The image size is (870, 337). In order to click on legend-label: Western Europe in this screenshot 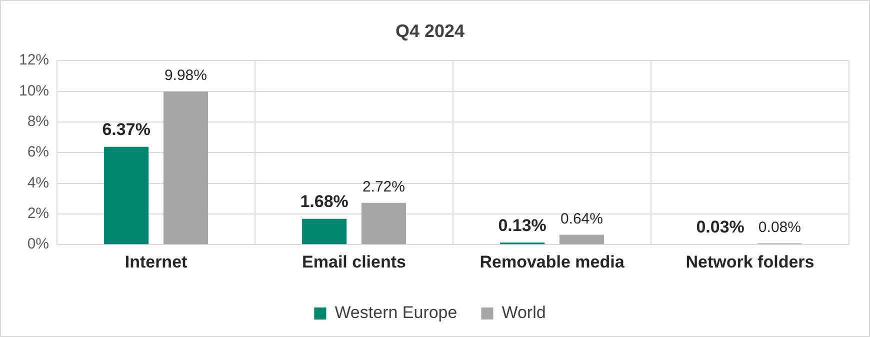, I will do `click(396, 312)`.